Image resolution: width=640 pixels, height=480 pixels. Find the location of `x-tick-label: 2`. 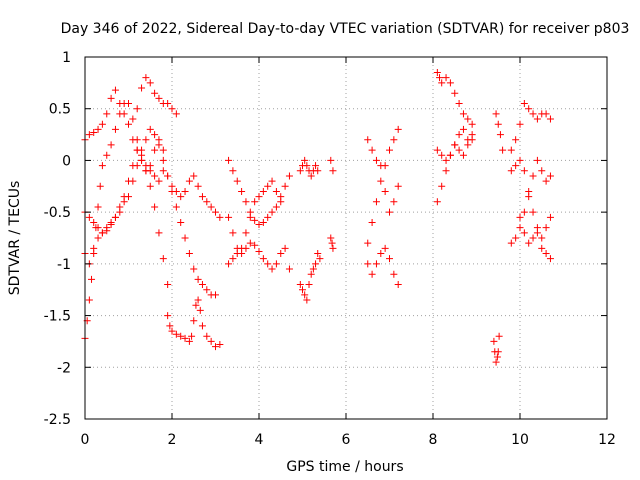

x-tick-label: 2 is located at coordinates (172, 440).